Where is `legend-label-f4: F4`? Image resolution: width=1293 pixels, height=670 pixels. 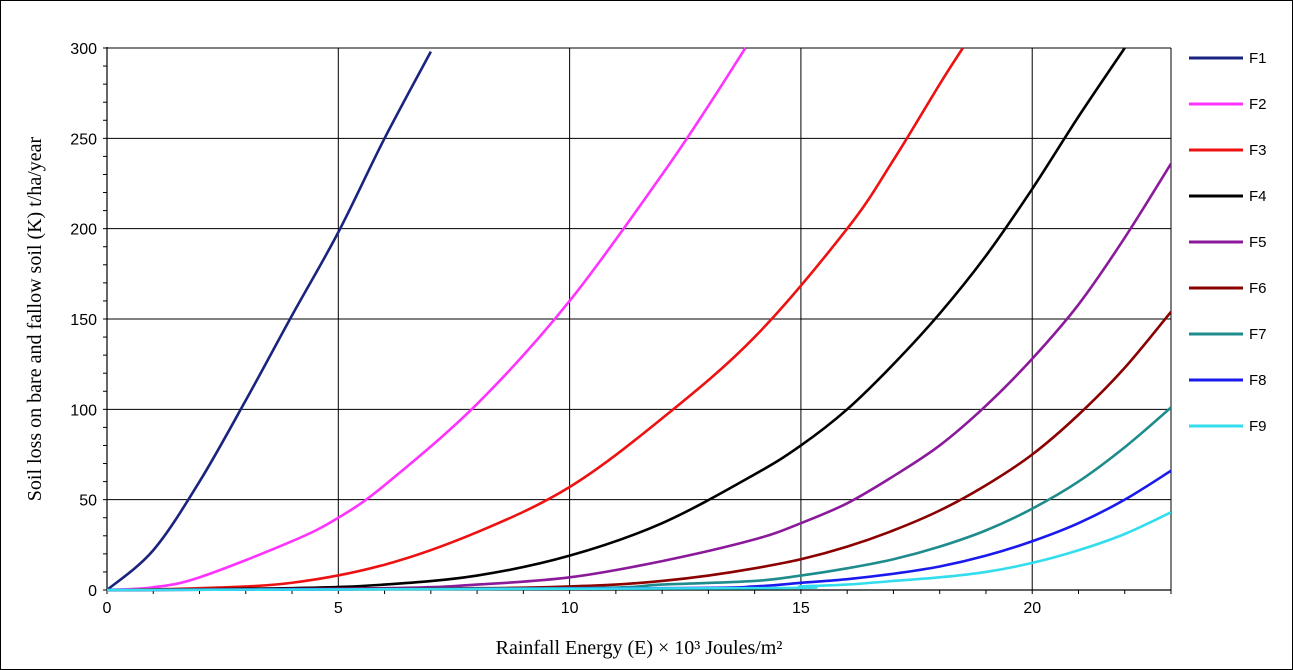 legend-label-f4: F4 is located at coordinates (1258, 196).